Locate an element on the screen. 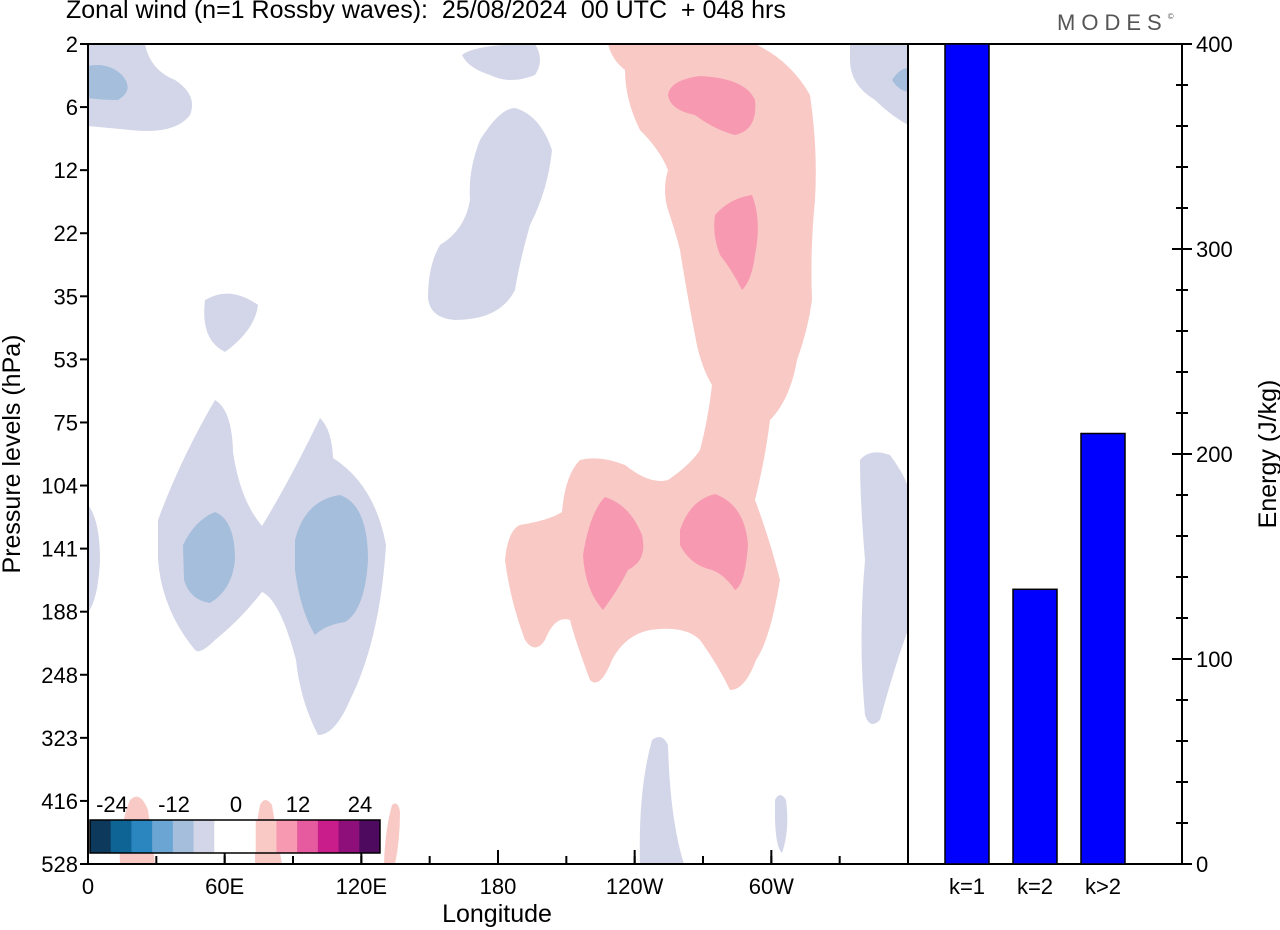 Image resolution: width=1280 pixels, height=930 pixels. y-tick-label: 35 is located at coordinates (66, 296).